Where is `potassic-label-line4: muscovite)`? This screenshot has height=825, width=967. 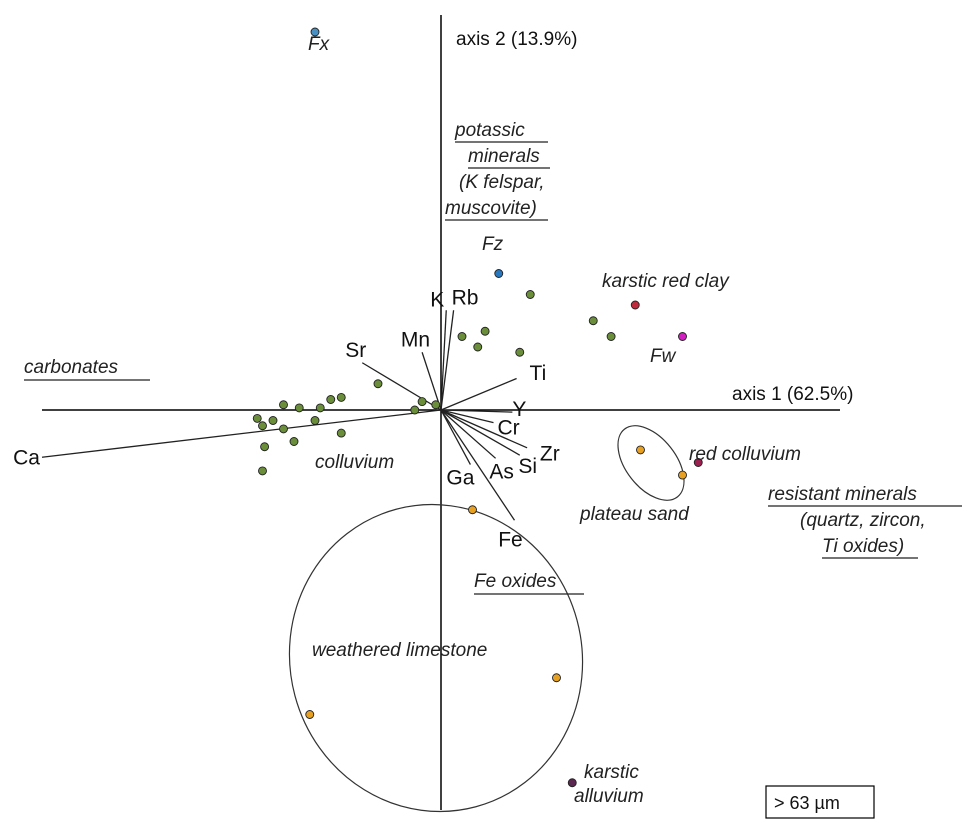 potassic-label-line4: muscovite) is located at coordinates (491, 208).